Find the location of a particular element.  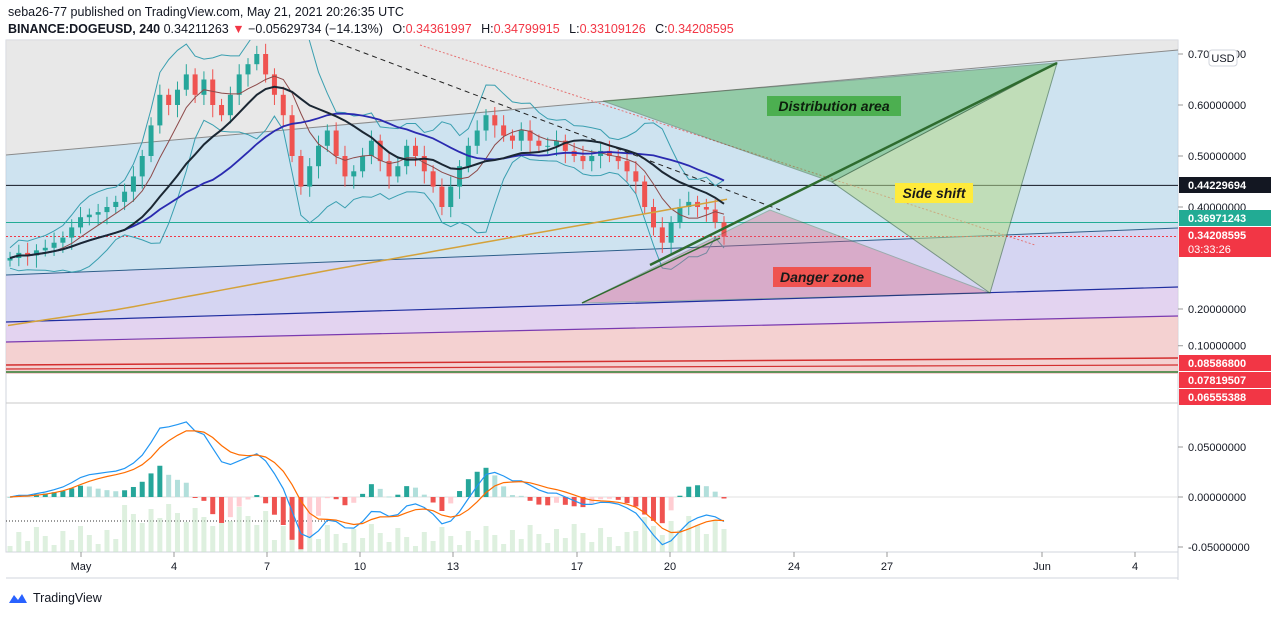

time-tick-label: May is located at coordinates (81, 567).